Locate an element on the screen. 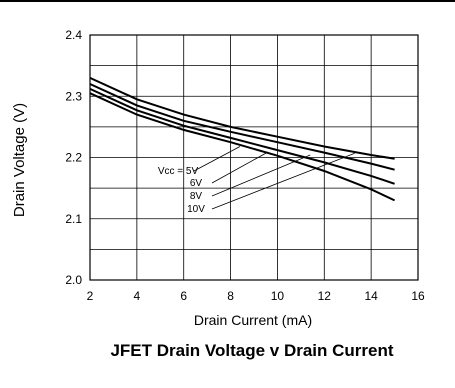 The image size is (455, 388). y-tick-label: 2.2 is located at coordinates (73, 158).